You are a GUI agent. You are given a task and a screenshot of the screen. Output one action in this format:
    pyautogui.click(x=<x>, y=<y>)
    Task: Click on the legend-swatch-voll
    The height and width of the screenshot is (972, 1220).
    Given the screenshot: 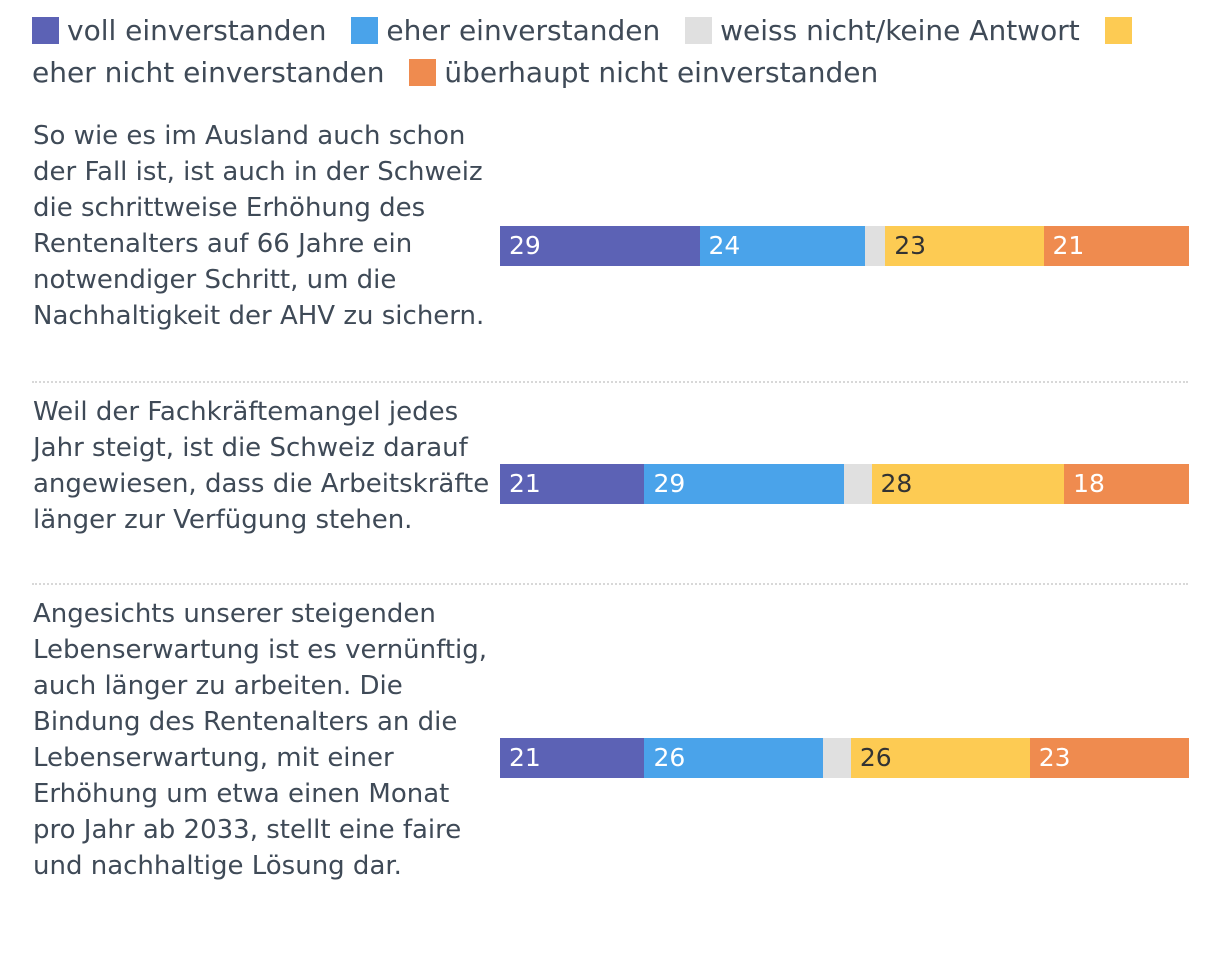 What is the action you would take?
    pyautogui.click(x=45, y=30)
    